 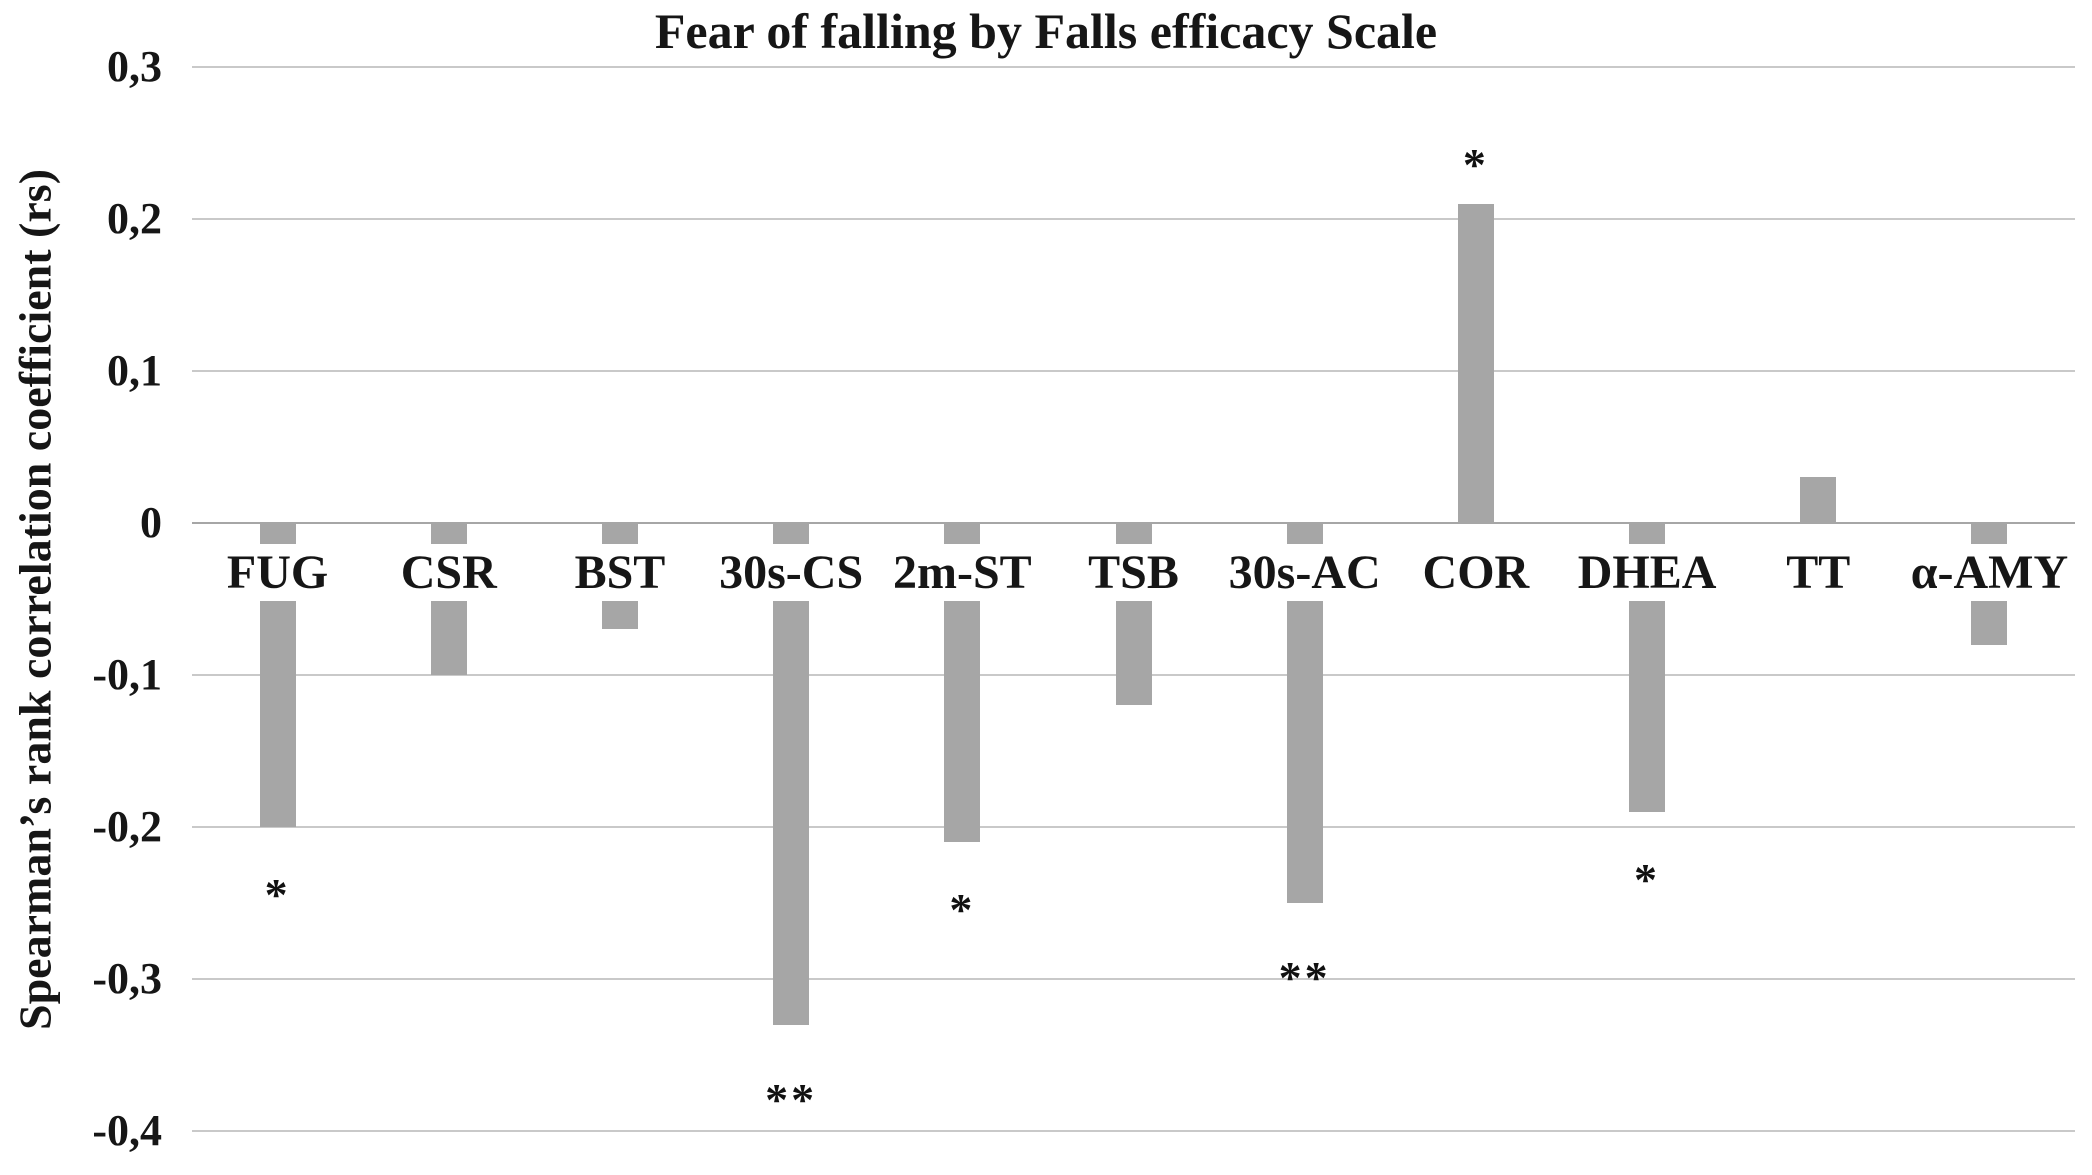 What do you see at coordinates (448, 573) in the screenshot?
I see `category-label-CSR: CSR` at bounding box center [448, 573].